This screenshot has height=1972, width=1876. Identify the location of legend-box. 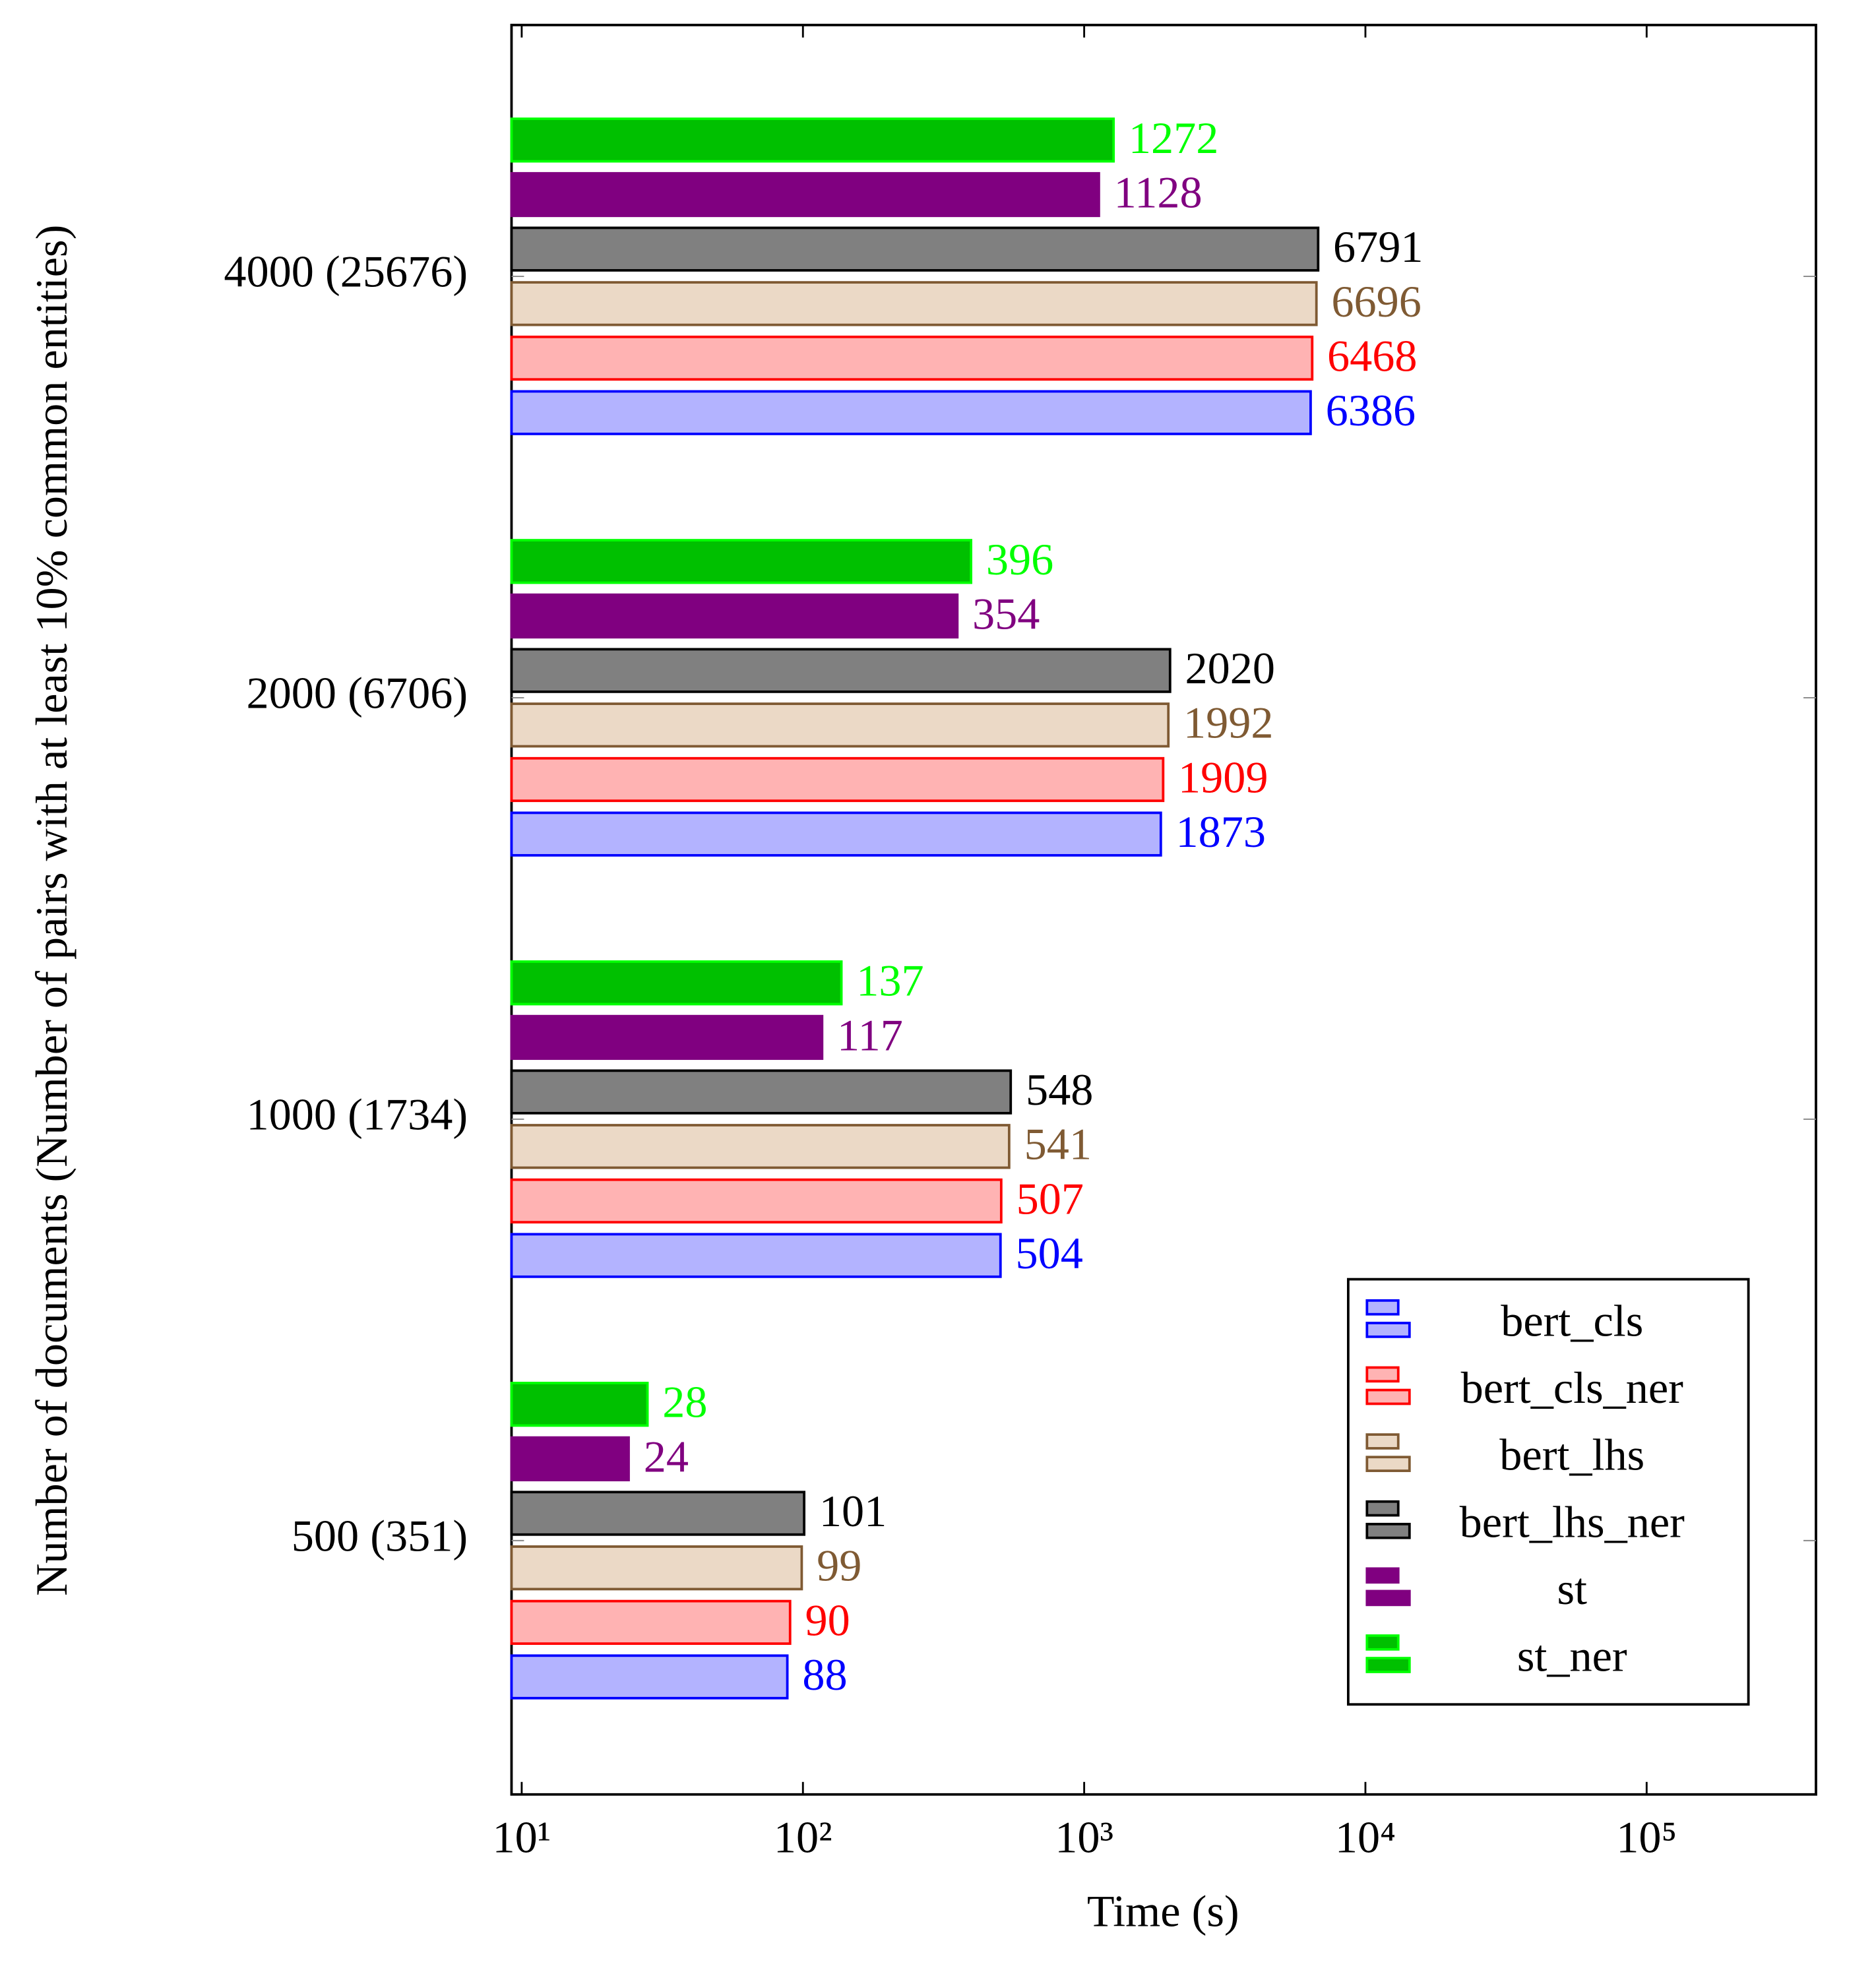
(1548, 1492).